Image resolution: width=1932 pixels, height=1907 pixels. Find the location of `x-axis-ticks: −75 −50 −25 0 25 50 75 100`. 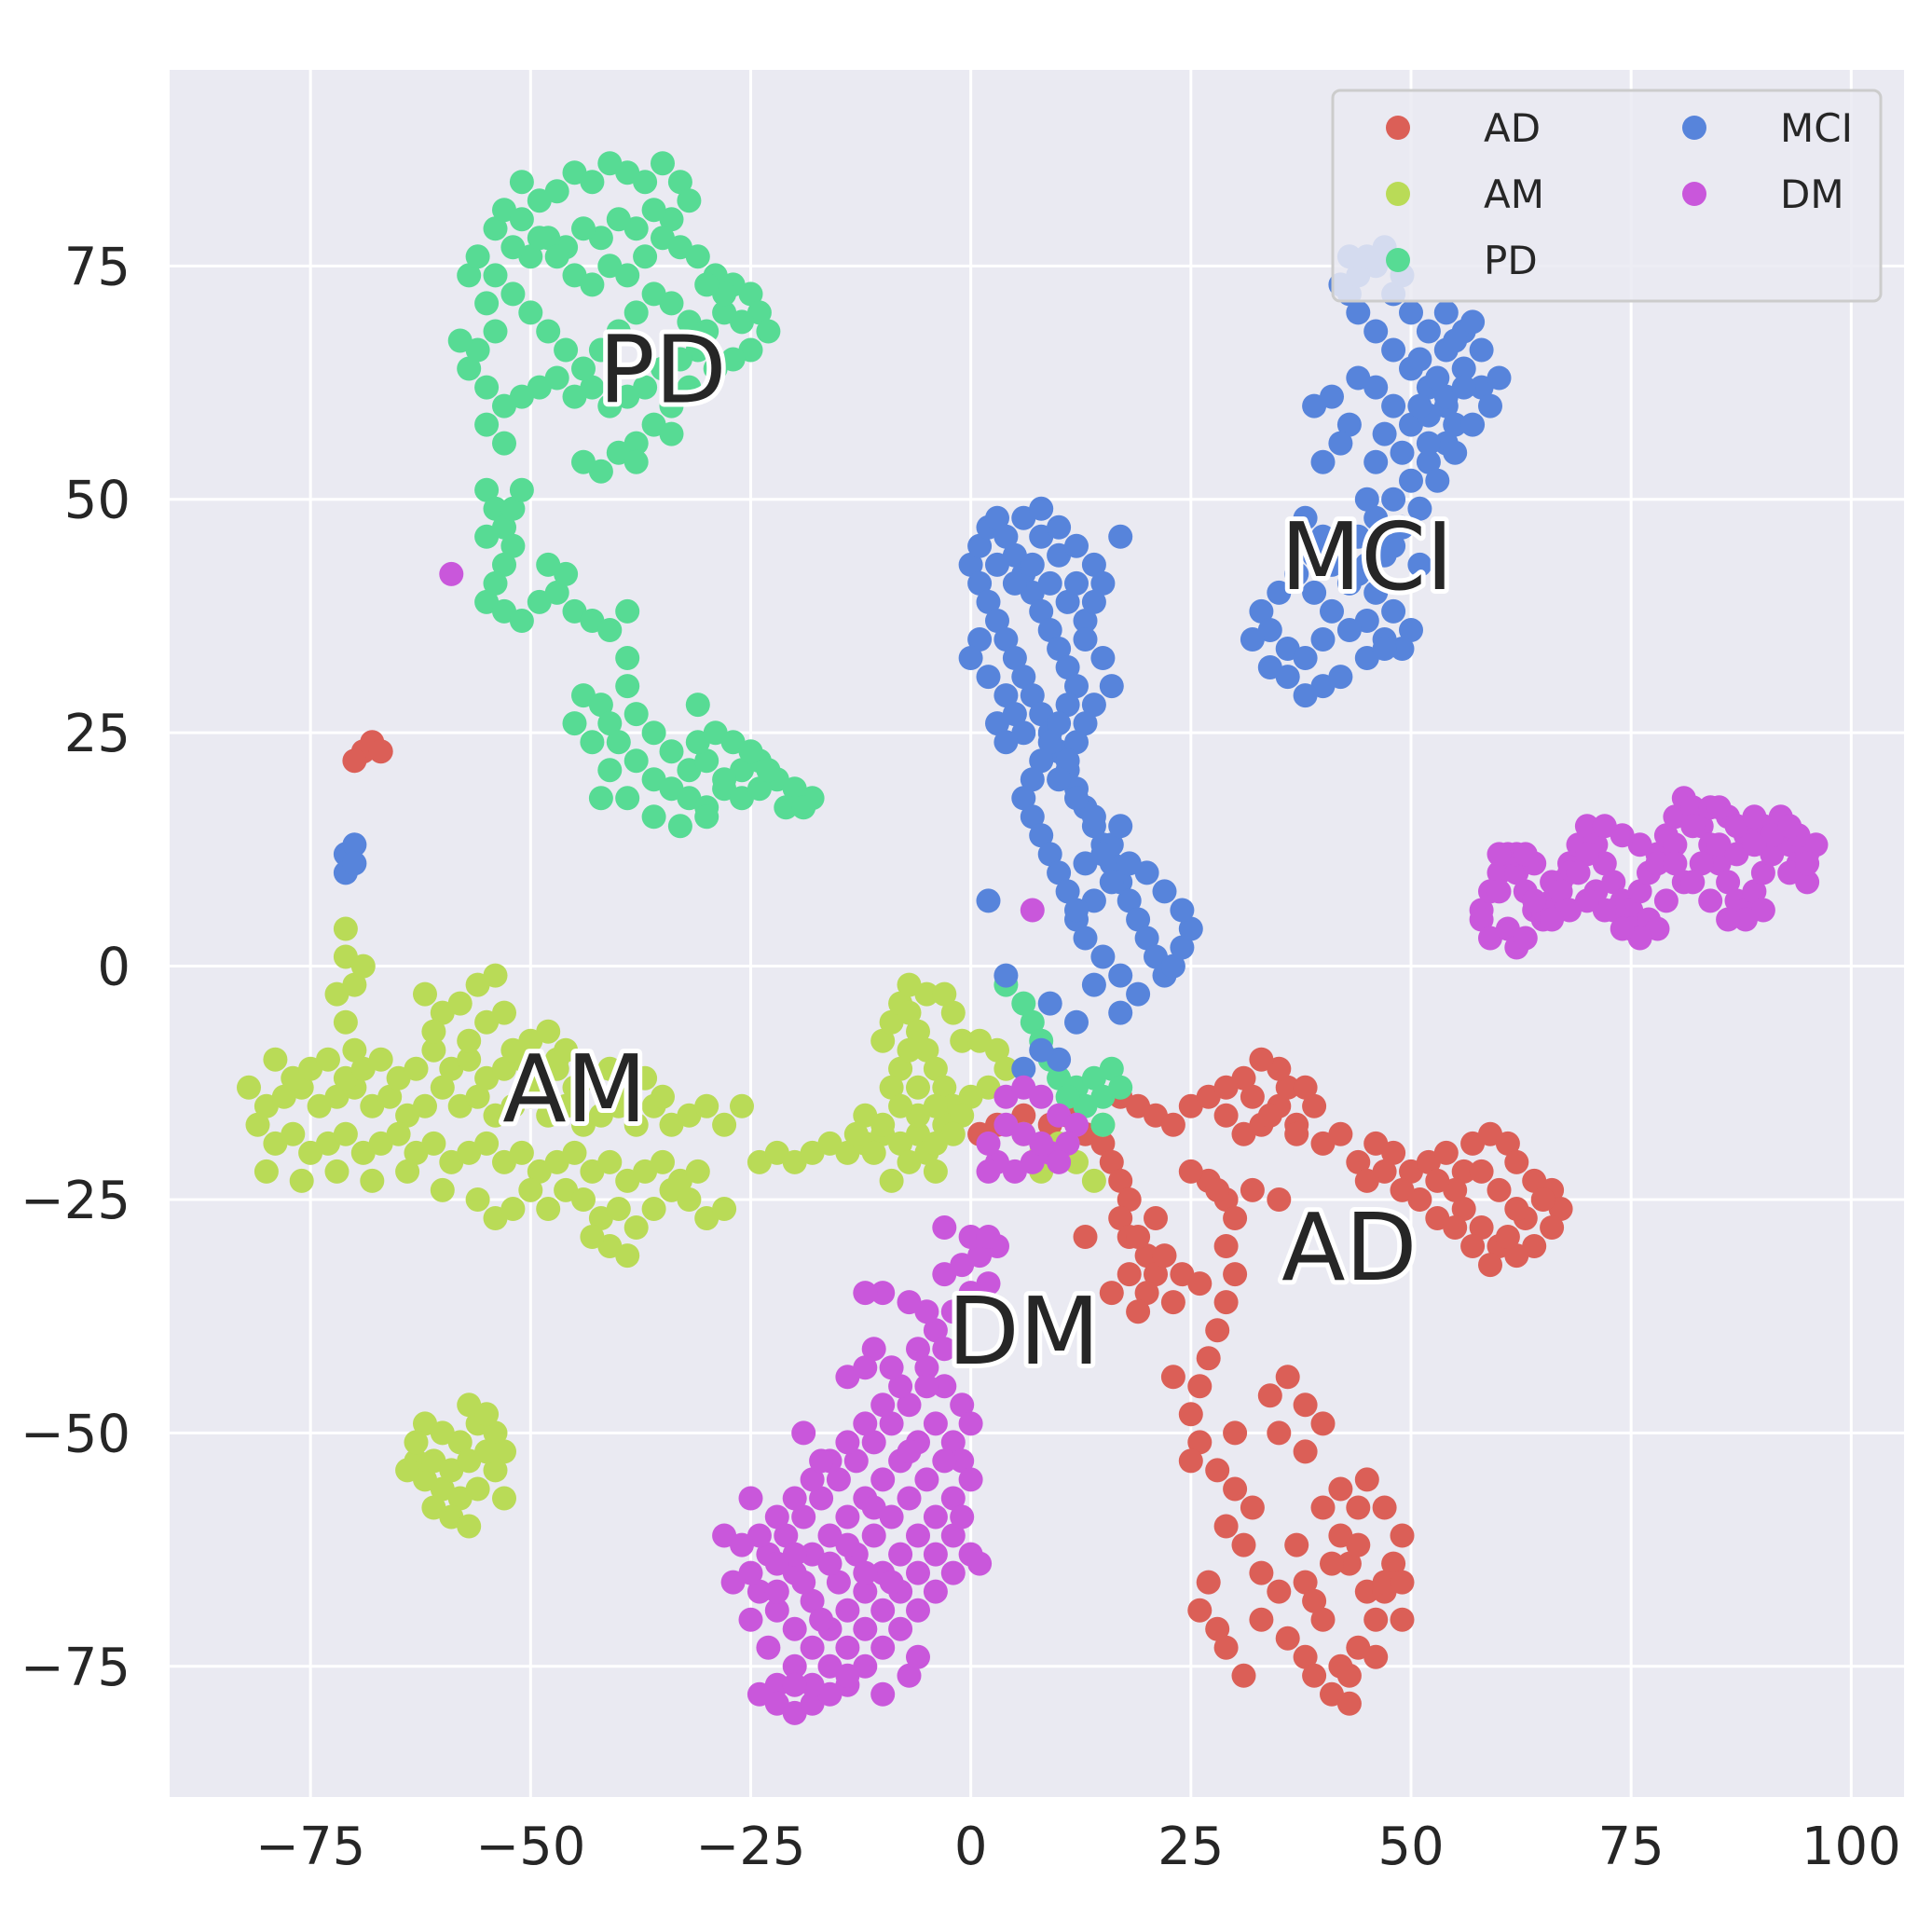

x-axis-ticks: −75 −50 −25 0 25 50 75 100 is located at coordinates (1078, 1847).